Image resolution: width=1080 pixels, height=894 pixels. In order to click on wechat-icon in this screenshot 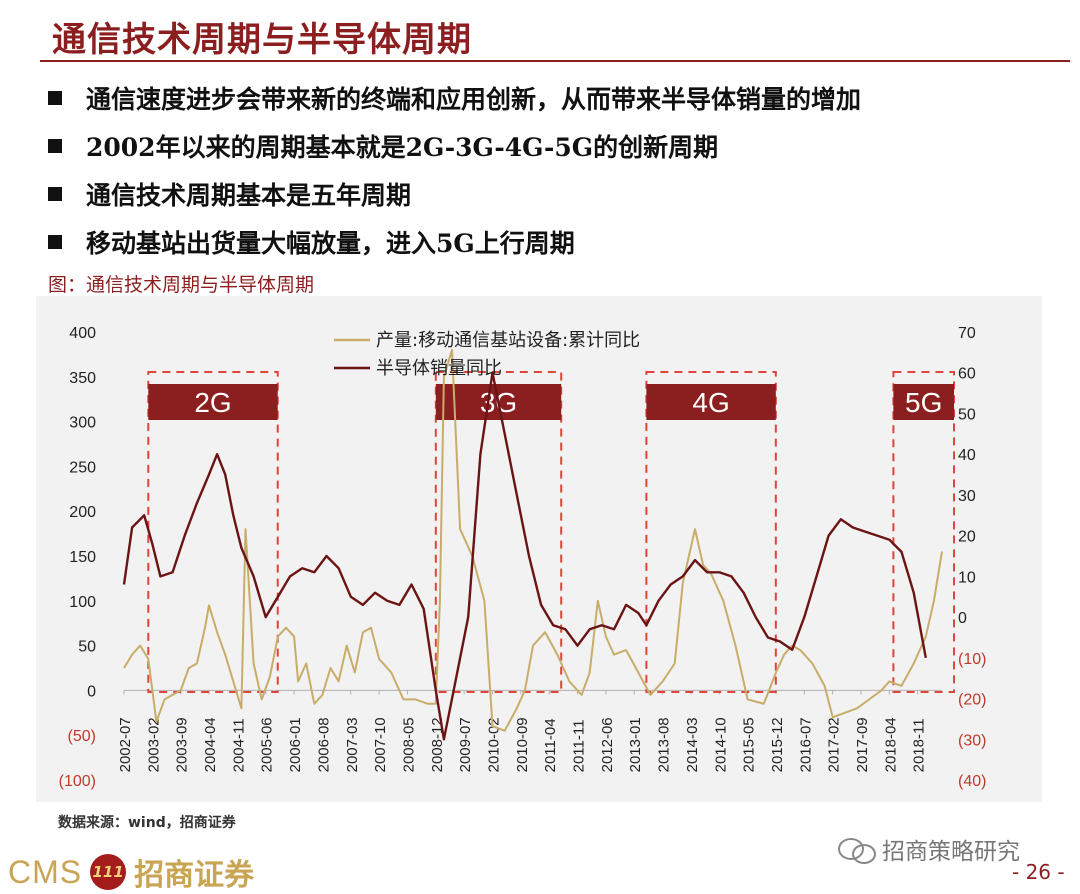, I will do `click(857, 850)`.